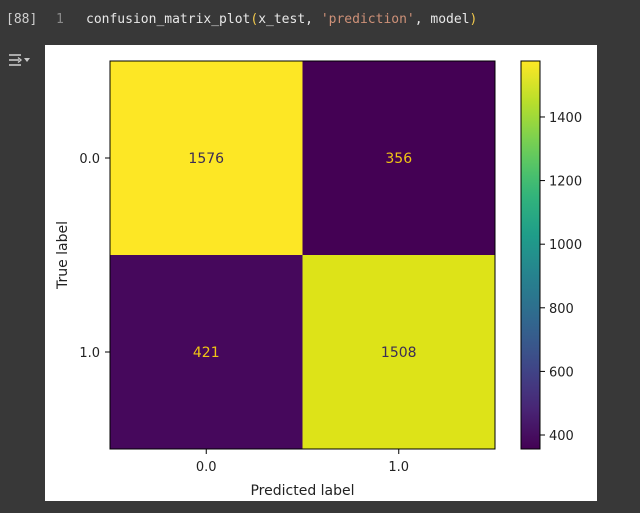  What do you see at coordinates (60, 19) in the screenshot?
I see `line-number: 1` at bounding box center [60, 19].